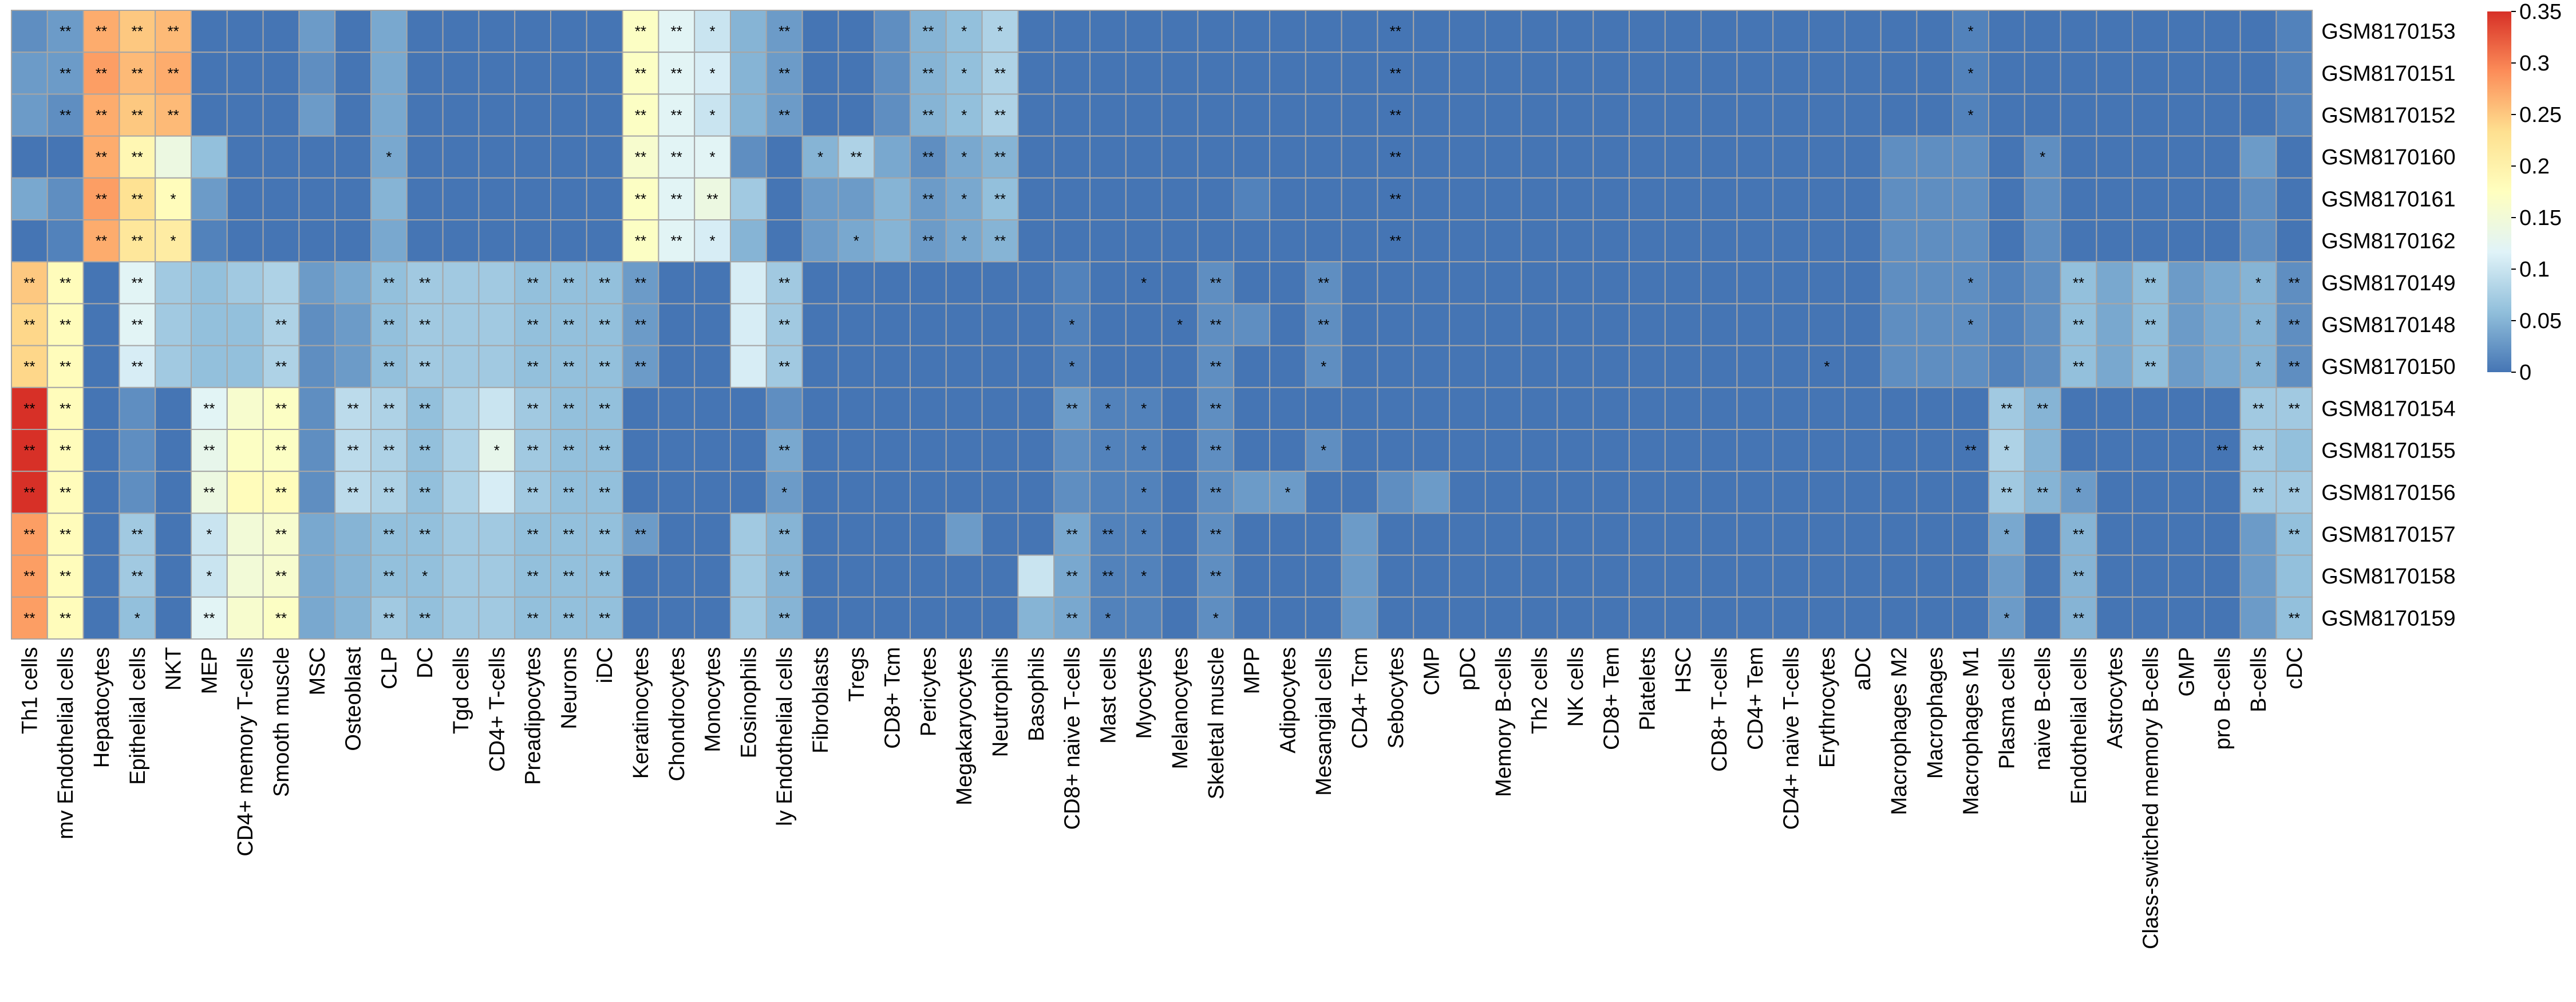  Describe the element at coordinates (2223, 699) in the screenshot. I see `column-label: pro B-cells` at that location.